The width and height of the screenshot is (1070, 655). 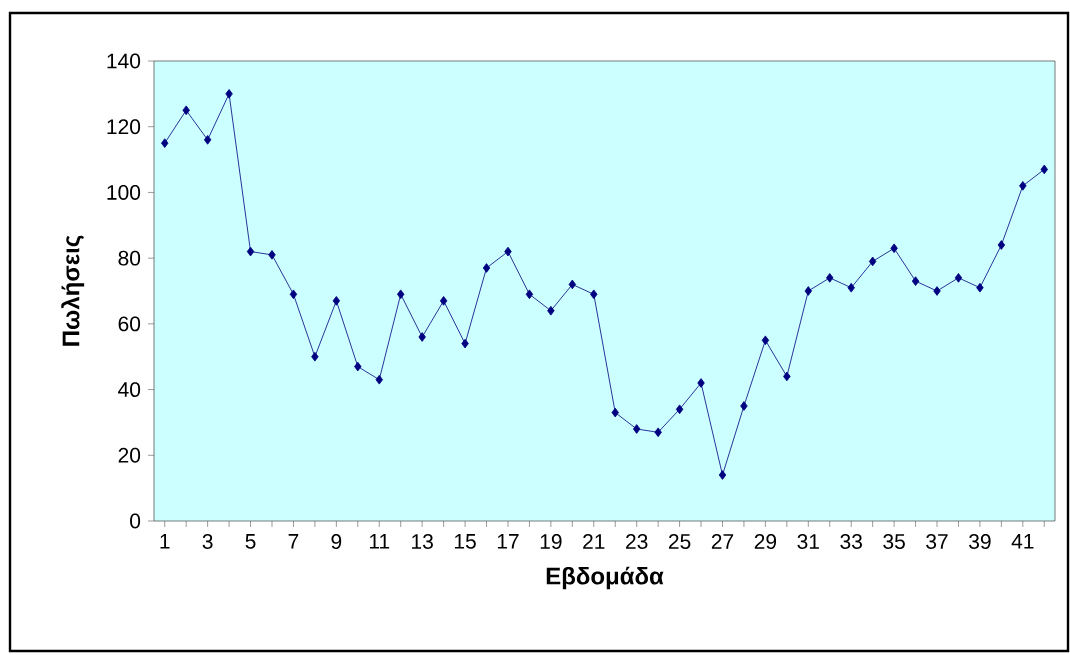 I want to click on x-tick-label: 17, so click(x=508, y=541).